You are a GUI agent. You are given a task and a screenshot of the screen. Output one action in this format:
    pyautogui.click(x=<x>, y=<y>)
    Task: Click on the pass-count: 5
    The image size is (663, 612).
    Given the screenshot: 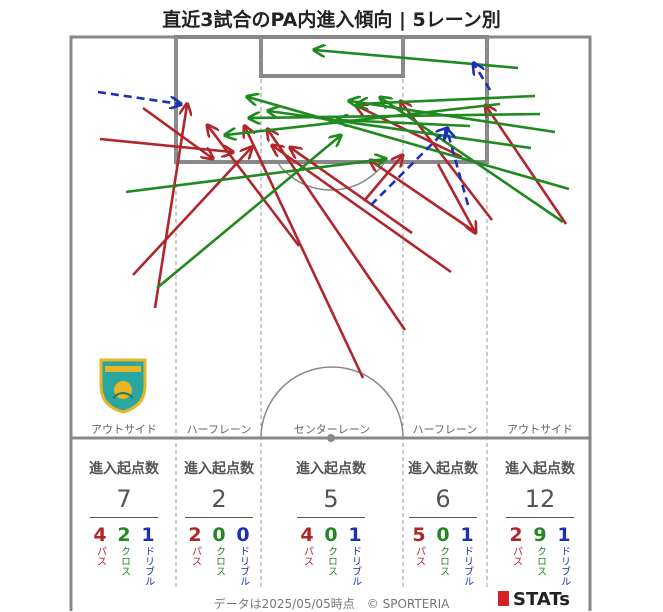 What is the action you would take?
    pyautogui.click(x=419, y=535)
    